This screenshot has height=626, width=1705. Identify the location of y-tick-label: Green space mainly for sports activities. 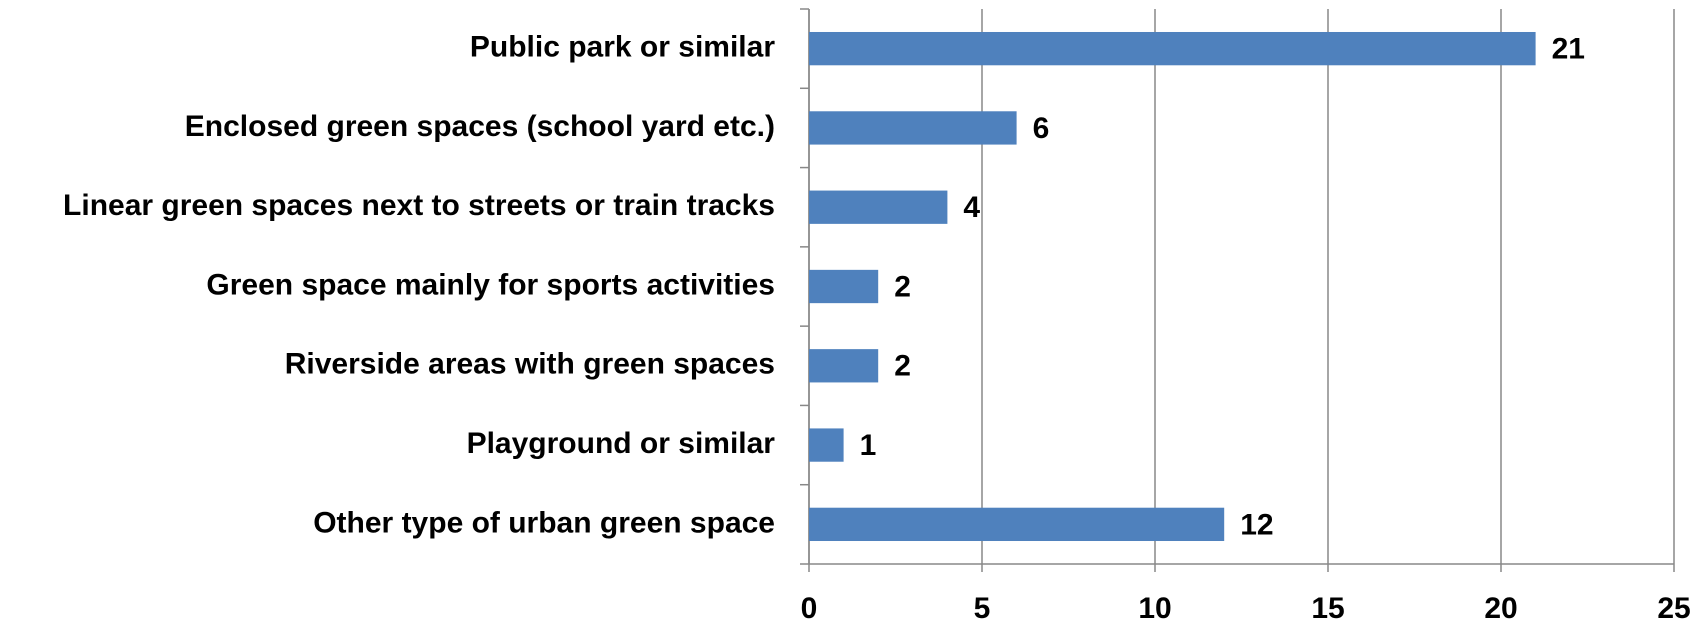
(490, 284).